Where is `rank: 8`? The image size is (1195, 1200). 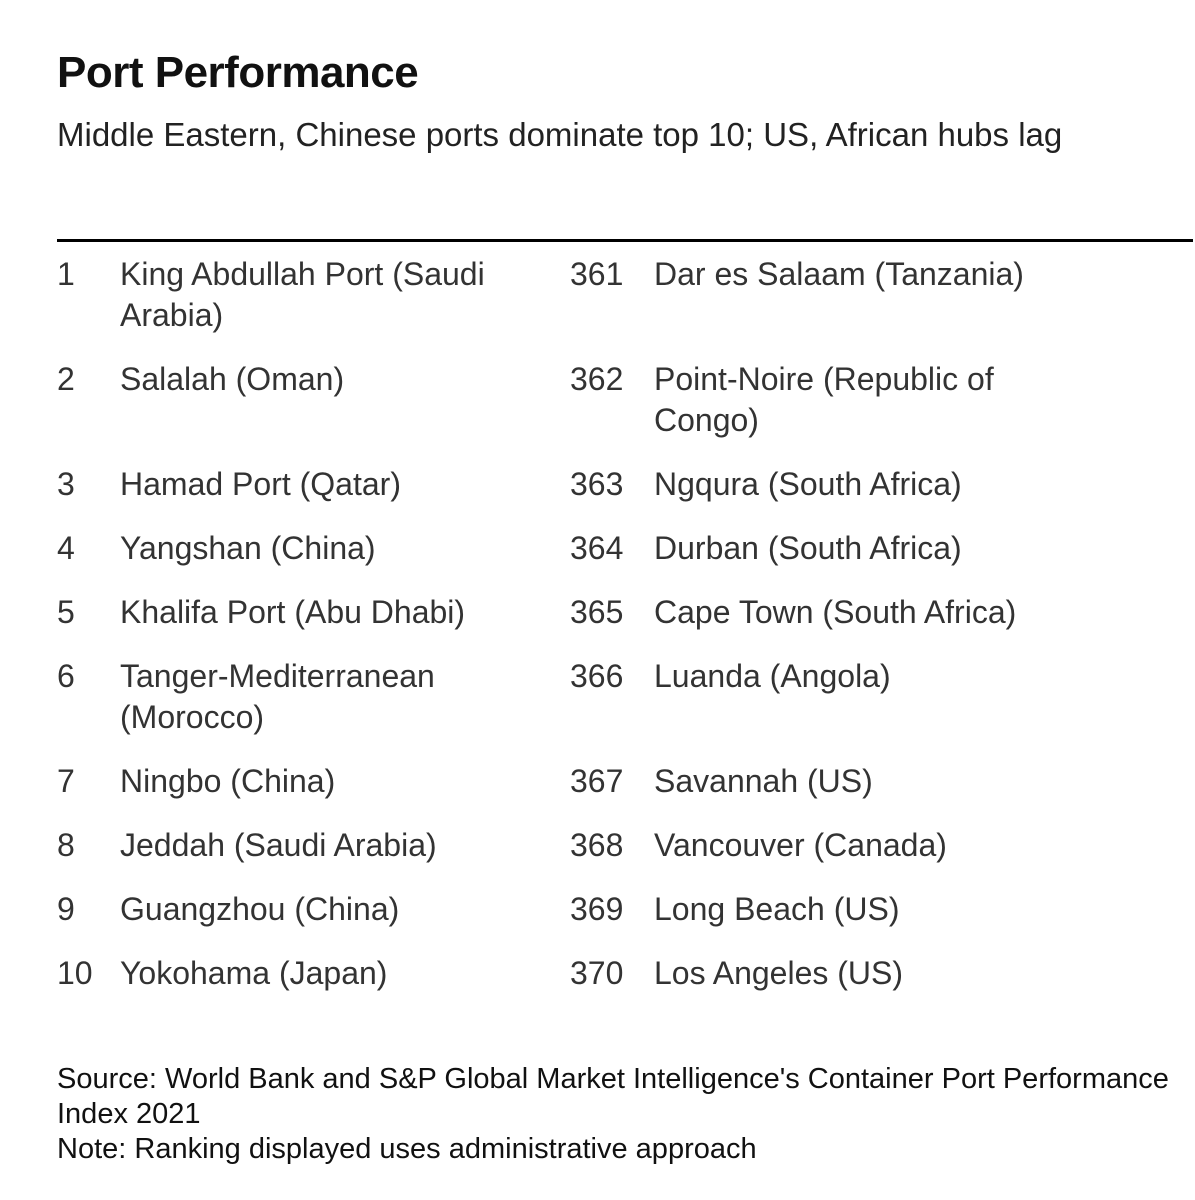
rank: 8 is located at coordinates (66, 845).